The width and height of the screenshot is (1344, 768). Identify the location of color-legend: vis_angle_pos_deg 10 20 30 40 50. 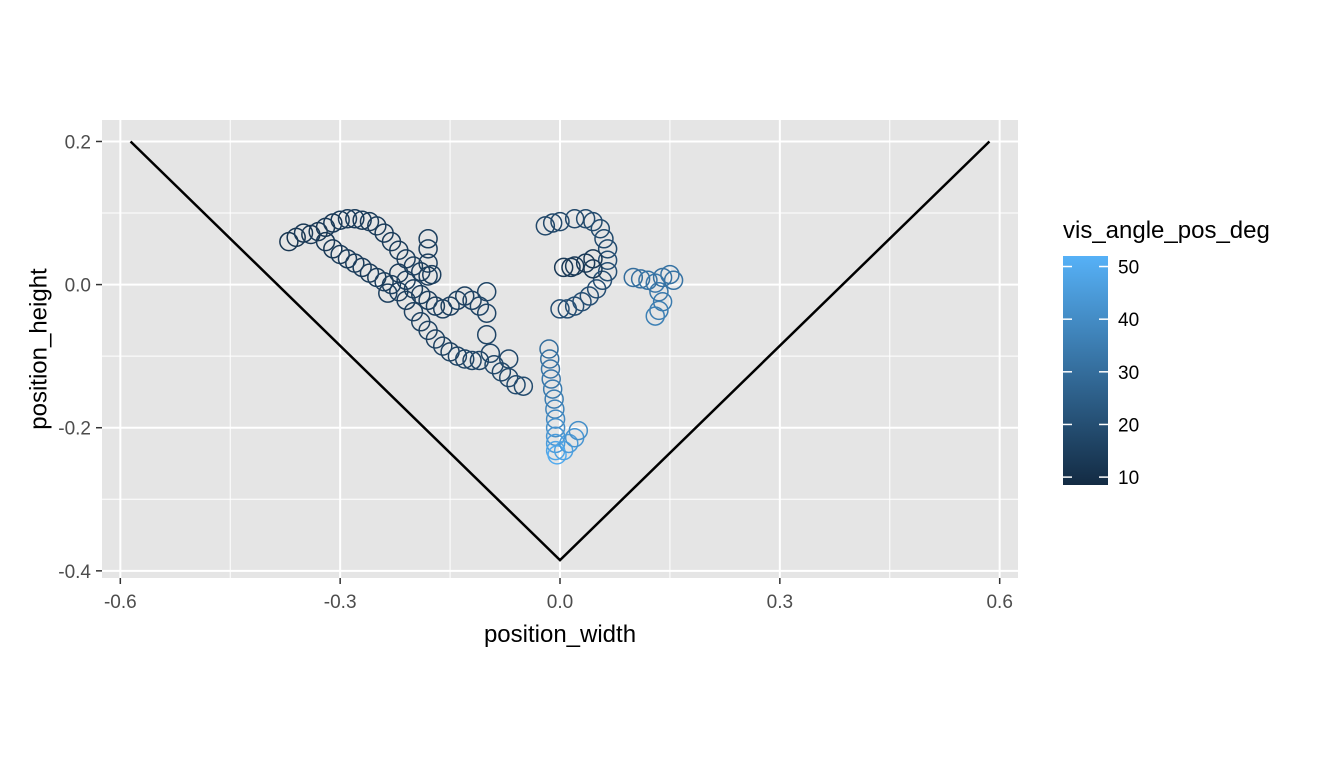
(1166, 353).